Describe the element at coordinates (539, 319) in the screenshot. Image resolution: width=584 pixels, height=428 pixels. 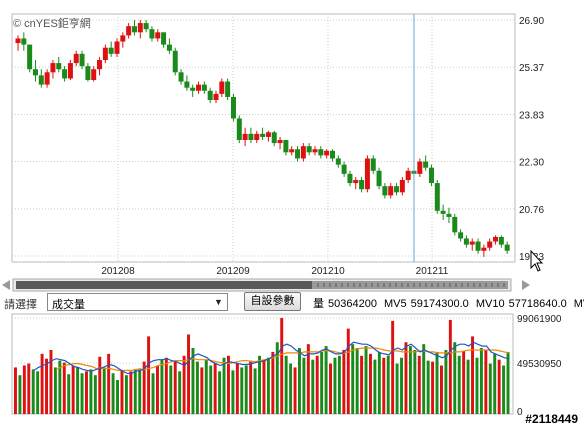
I see `volume-y-tick-label: 99061900` at that location.